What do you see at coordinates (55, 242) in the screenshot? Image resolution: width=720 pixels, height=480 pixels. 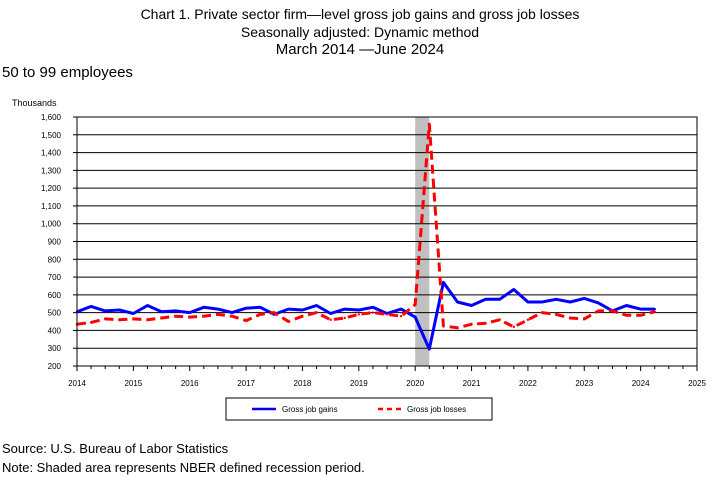 I see `y-tick-label: 900` at bounding box center [55, 242].